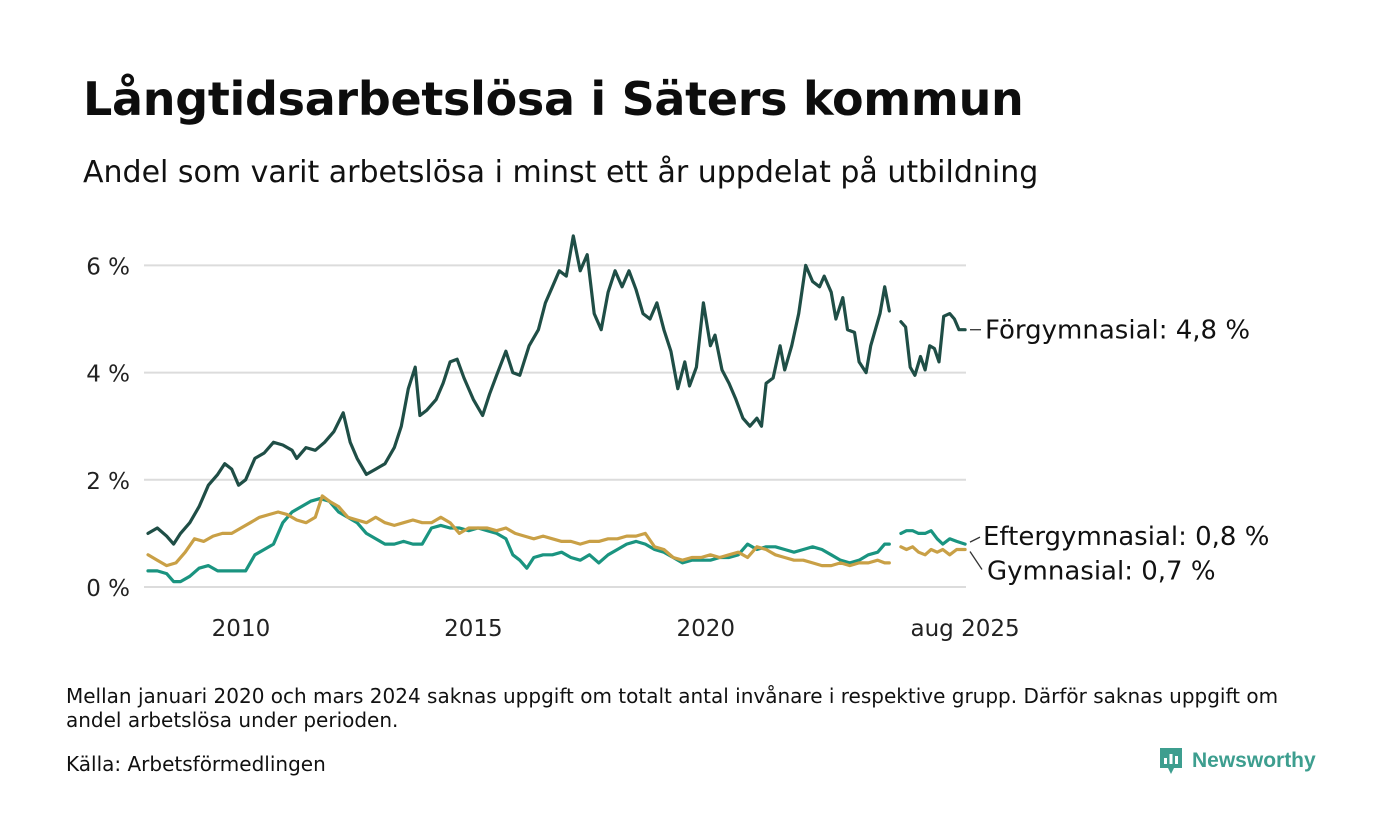  I want to click on y-tick-label: 6 %, so click(108, 267).